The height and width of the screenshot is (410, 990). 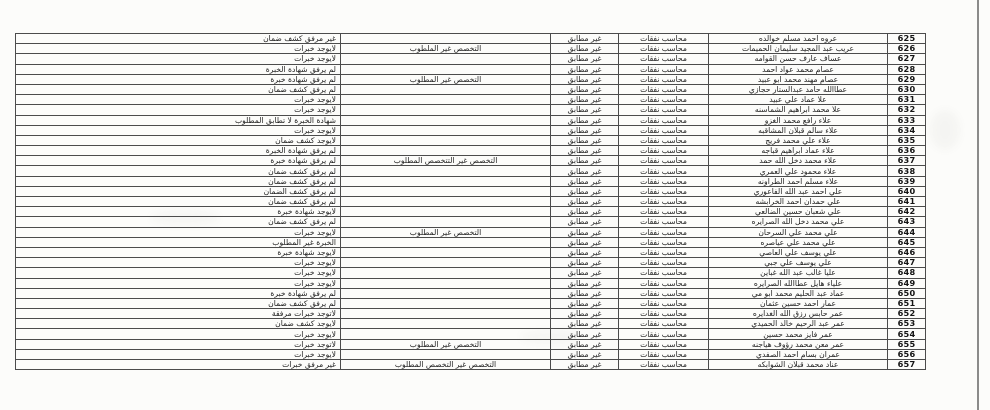 What do you see at coordinates (907, 242) in the screenshot?
I see `row-number-cell: 645` at bounding box center [907, 242].